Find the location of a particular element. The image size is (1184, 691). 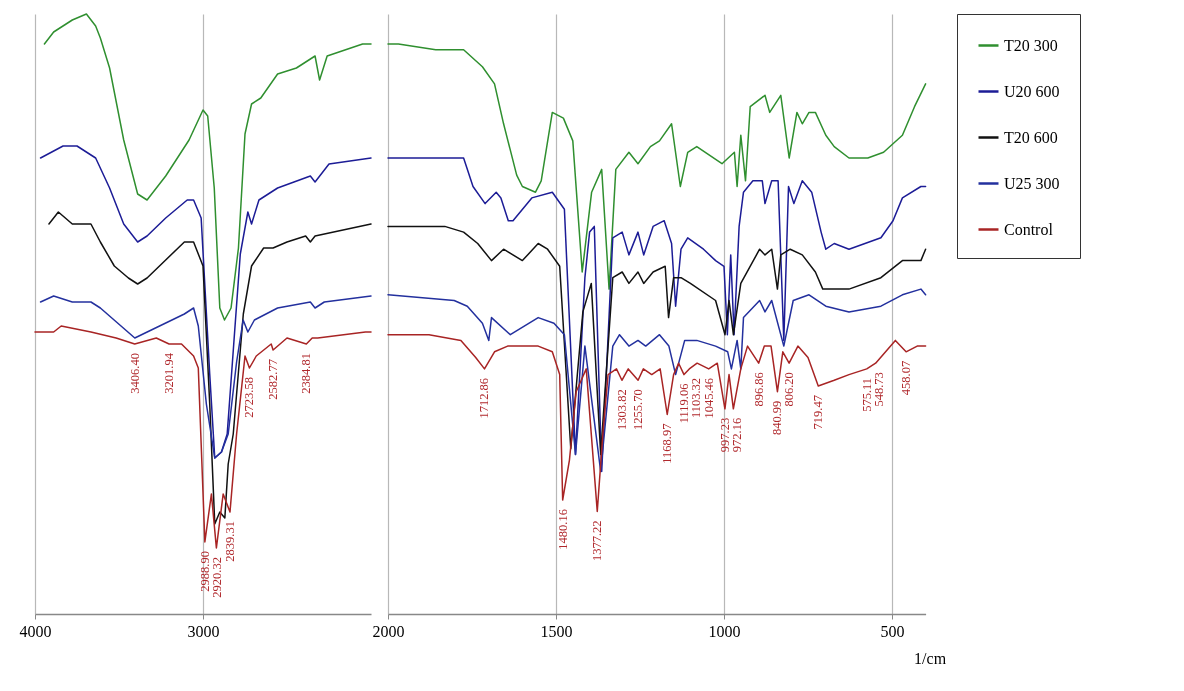

annotation: 3406.40 is located at coordinates (134, 373).